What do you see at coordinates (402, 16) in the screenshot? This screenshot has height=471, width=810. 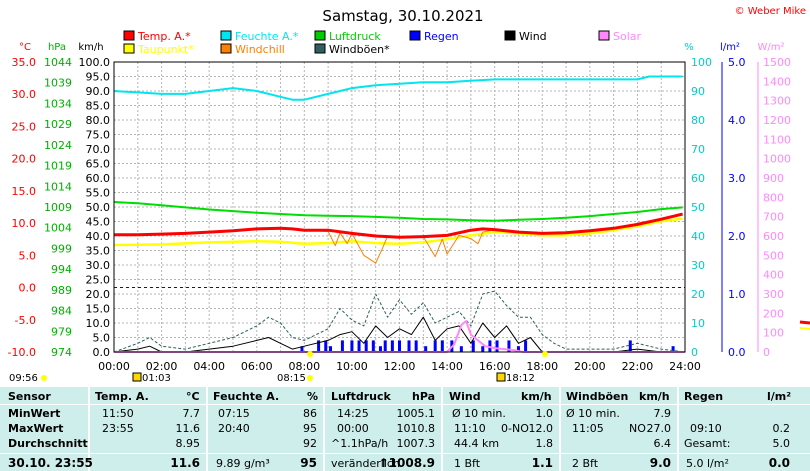 I see `chart-title: Samstag, 30.10.2021` at bounding box center [402, 16].